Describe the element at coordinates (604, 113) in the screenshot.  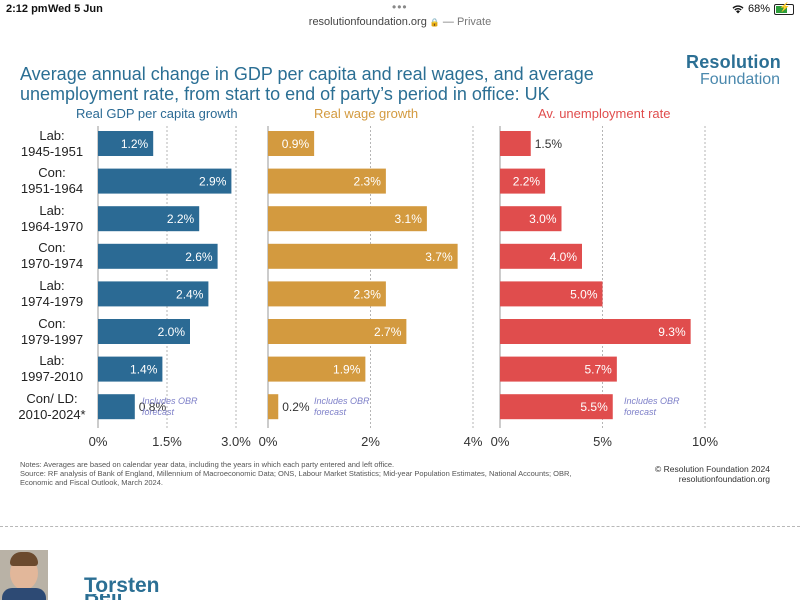
I see `panel-title-unemployment: Av. unemployment rate` at that location.